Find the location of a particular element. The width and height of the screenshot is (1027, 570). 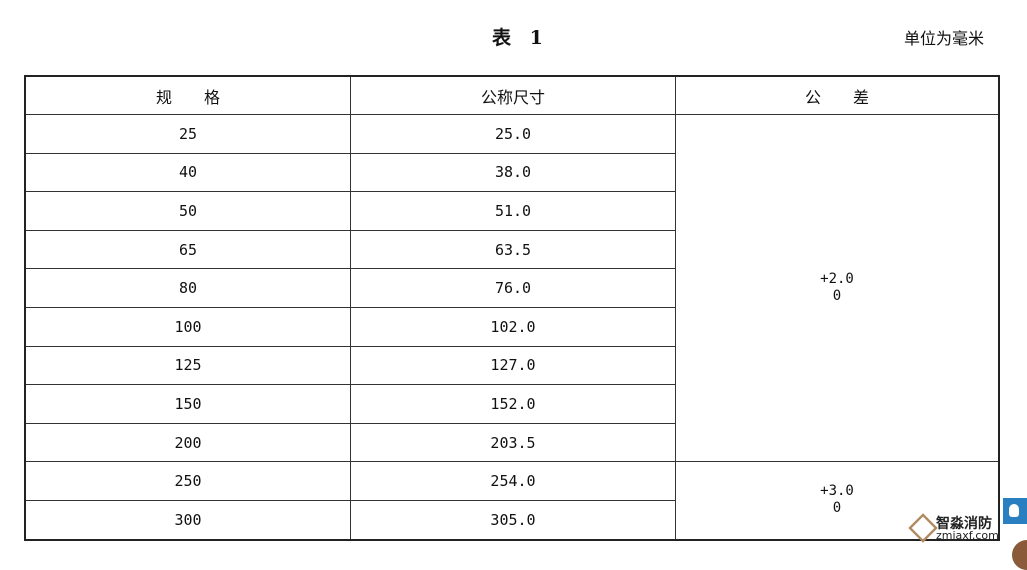

spec-cell: 125 is located at coordinates (187, 365).